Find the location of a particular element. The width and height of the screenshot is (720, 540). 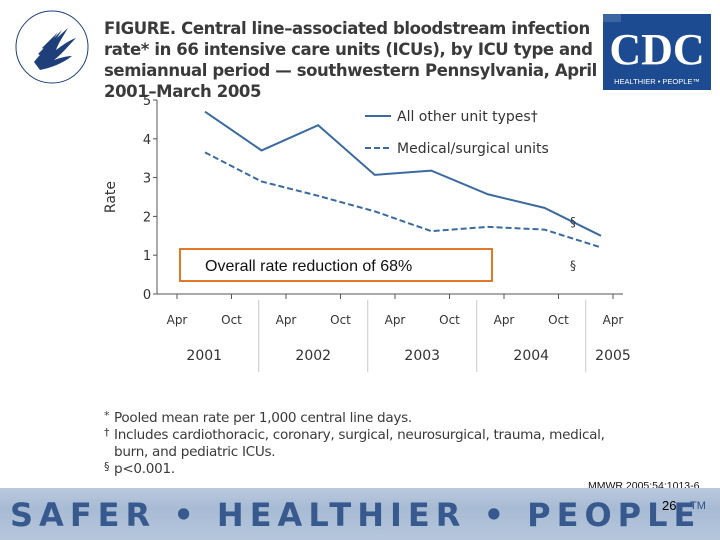

year-label: 2001 is located at coordinates (204, 356).